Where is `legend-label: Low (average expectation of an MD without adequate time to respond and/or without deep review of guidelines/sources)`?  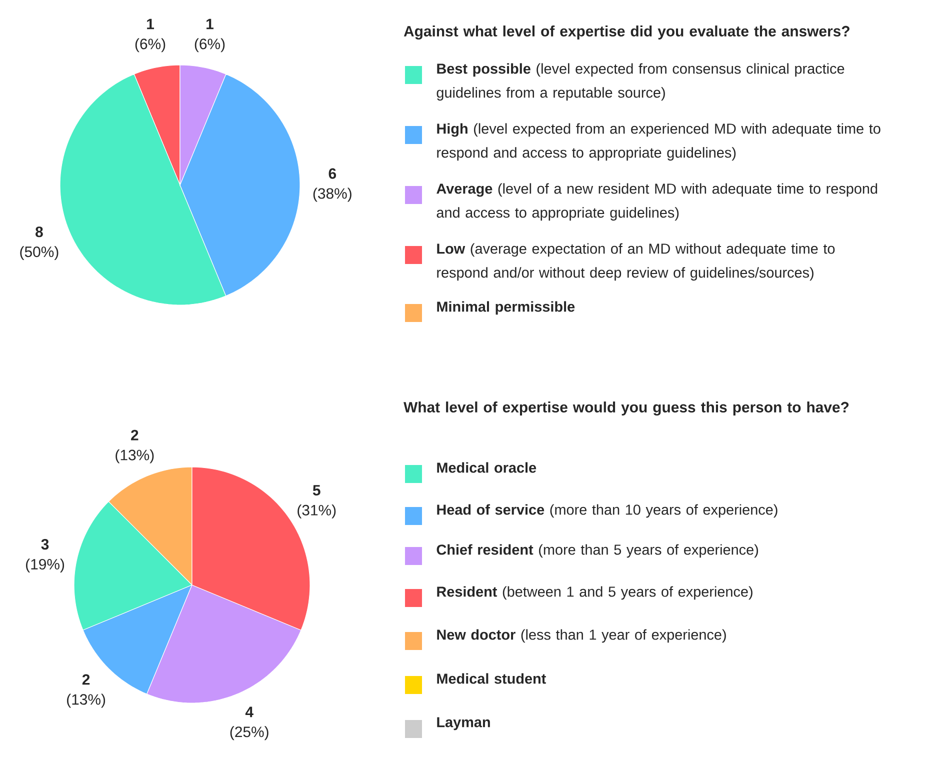 legend-label: Low (average expectation of an MD without adequate time to respond and/or without deep review of guidelines/sources) is located at coordinates (636, 262).